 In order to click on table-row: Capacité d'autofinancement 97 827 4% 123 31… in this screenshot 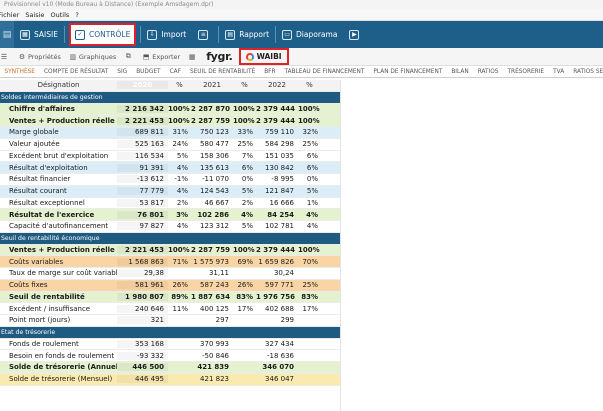, I will do `click(170, 227)`.